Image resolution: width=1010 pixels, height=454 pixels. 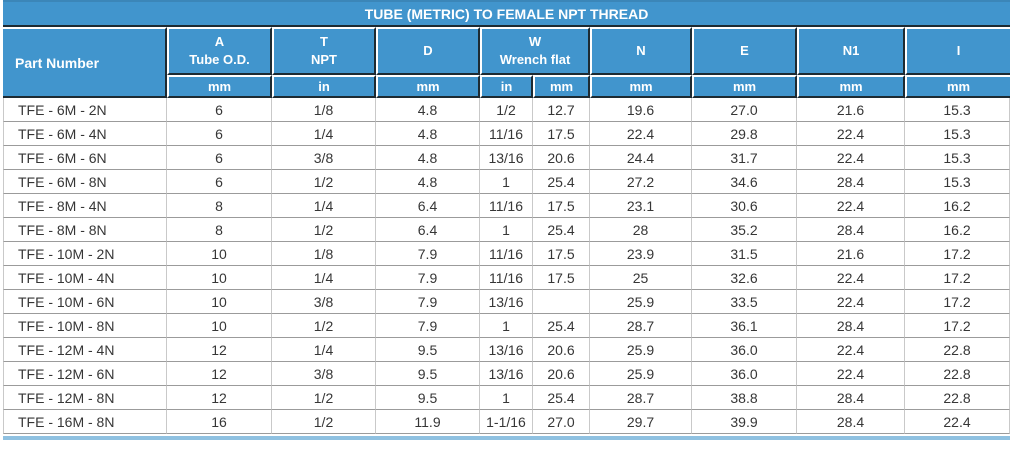 What do you see at coordinates (641, 398) in the screenshot?
I see `n-cell: 28.7` at bounding box center [641, 398].